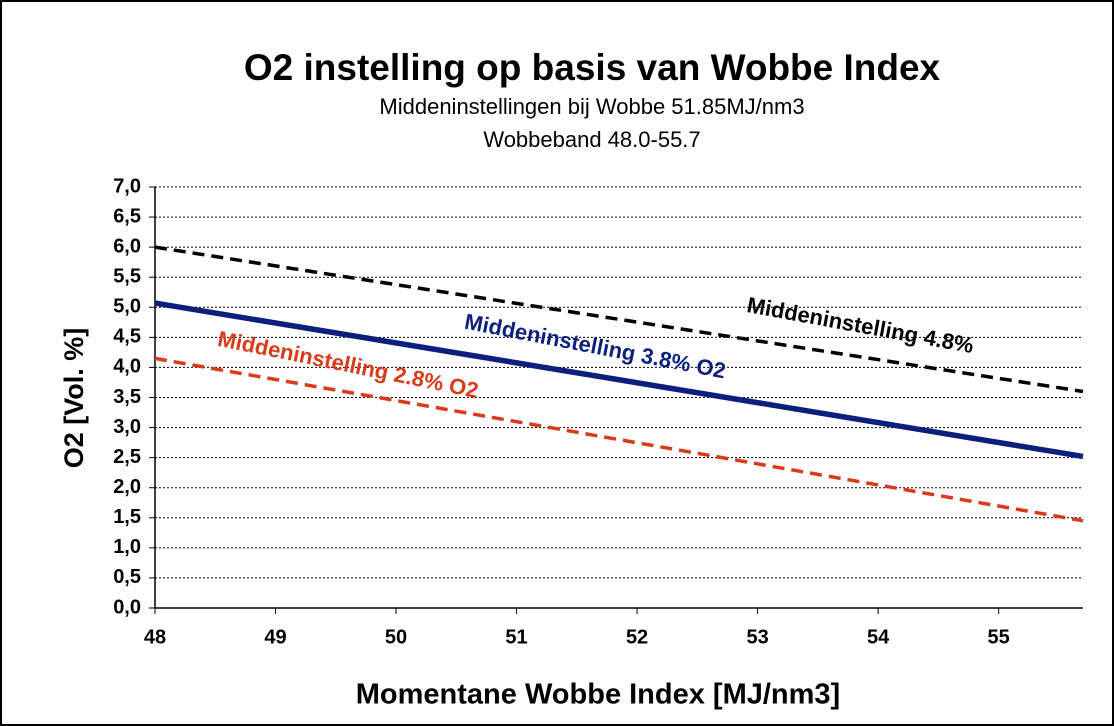  I want to click on y-tick-label: 3,5, so click(127, 397).